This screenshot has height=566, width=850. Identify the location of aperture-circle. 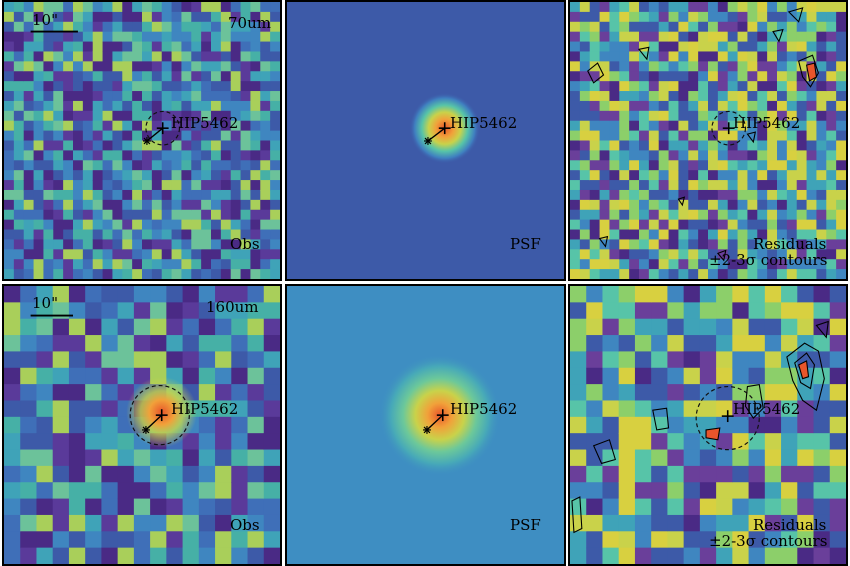
(163, 128).